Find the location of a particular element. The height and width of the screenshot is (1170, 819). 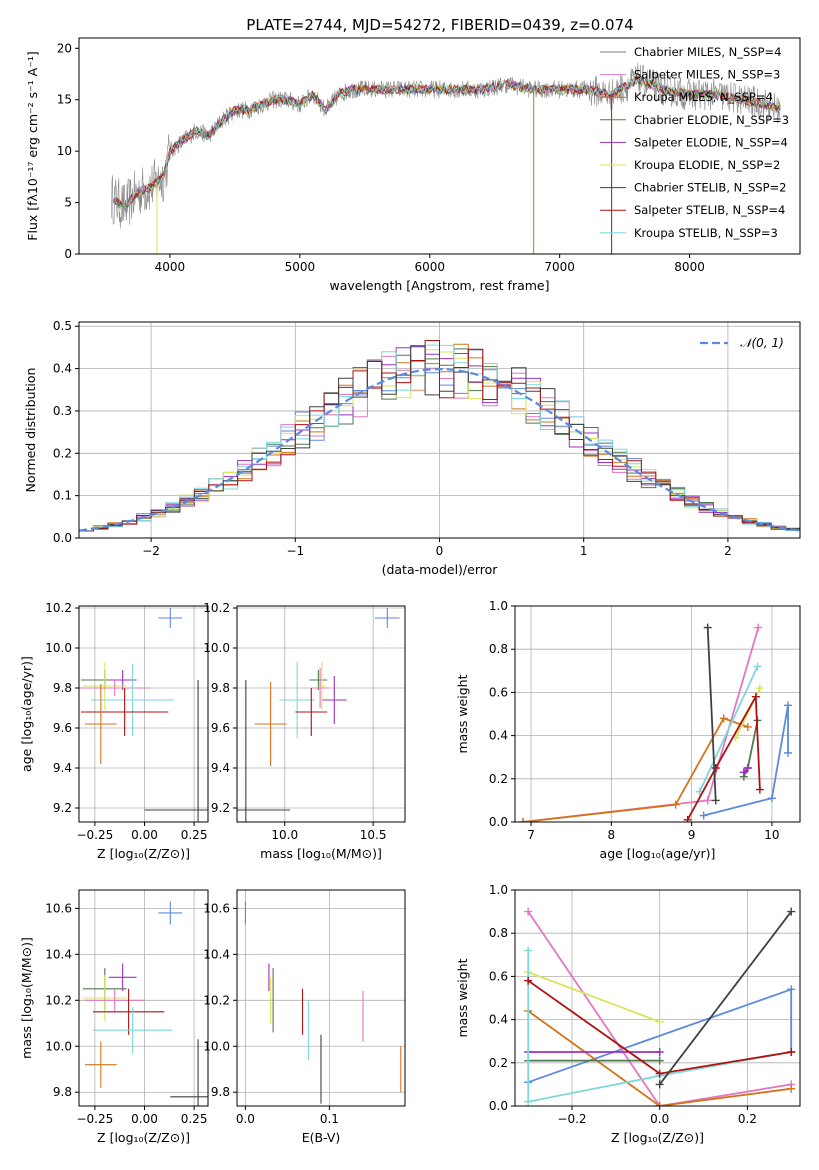

y-tick-label: 0 is located at coordinates (68, 254).